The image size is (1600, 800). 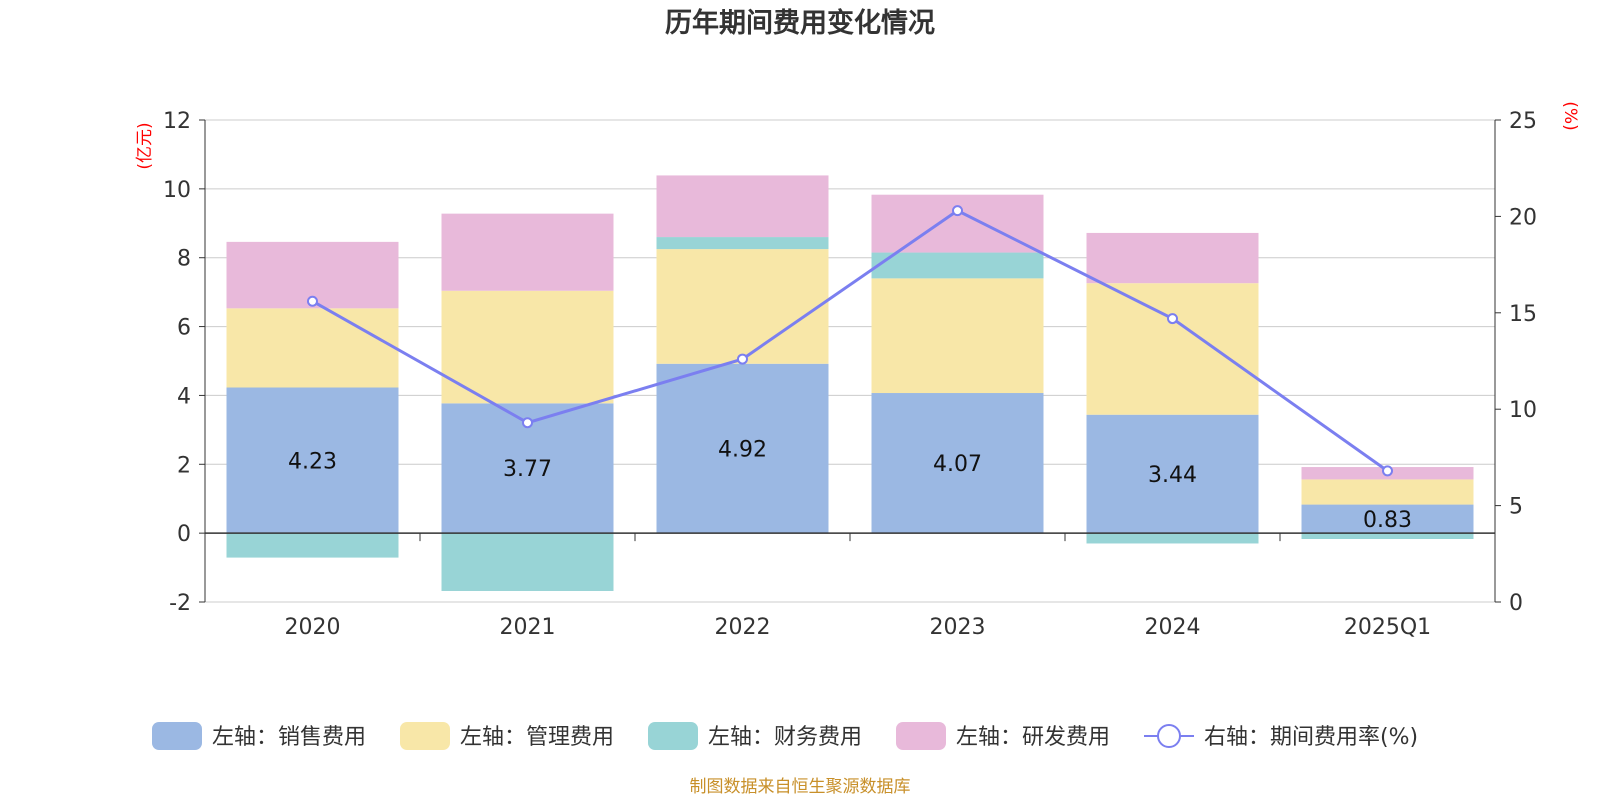 I want to click on category-label-2021: 2021, so click(x=528, y=627).